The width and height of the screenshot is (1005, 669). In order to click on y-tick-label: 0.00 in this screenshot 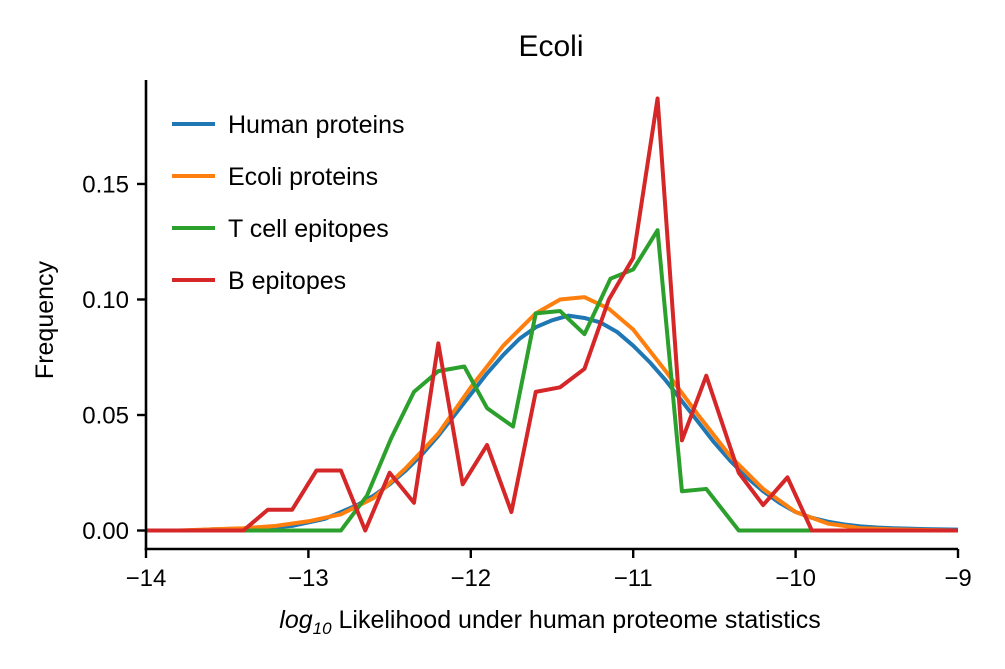, I will do `click(105, 531)`.